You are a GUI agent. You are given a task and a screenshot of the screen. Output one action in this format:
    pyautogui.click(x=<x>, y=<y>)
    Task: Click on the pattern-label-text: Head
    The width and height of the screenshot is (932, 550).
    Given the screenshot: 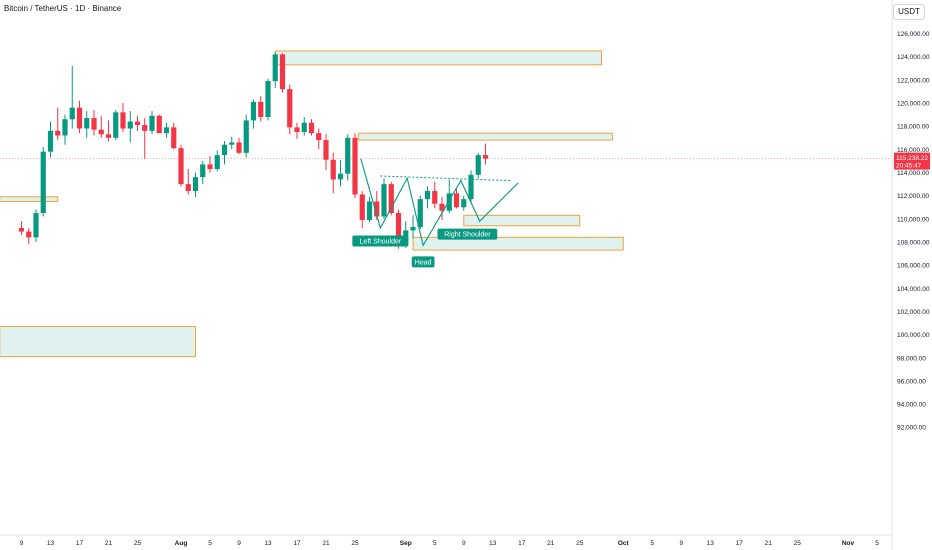 What is the action you would take?
    pyautogui.click(x=423, y=262)
    